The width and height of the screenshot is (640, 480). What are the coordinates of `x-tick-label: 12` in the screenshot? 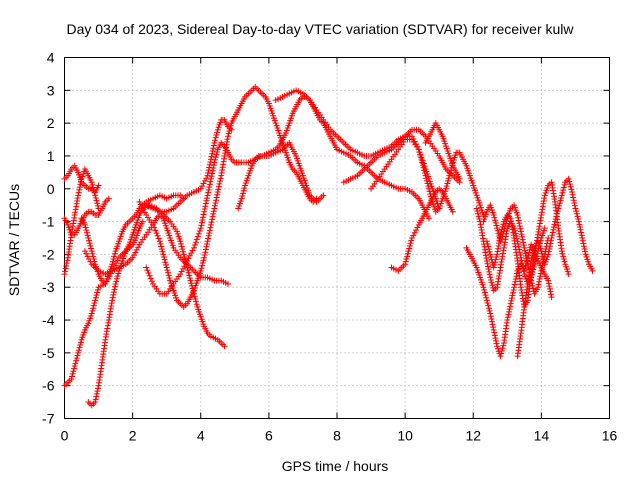 It's located at (473, 436).